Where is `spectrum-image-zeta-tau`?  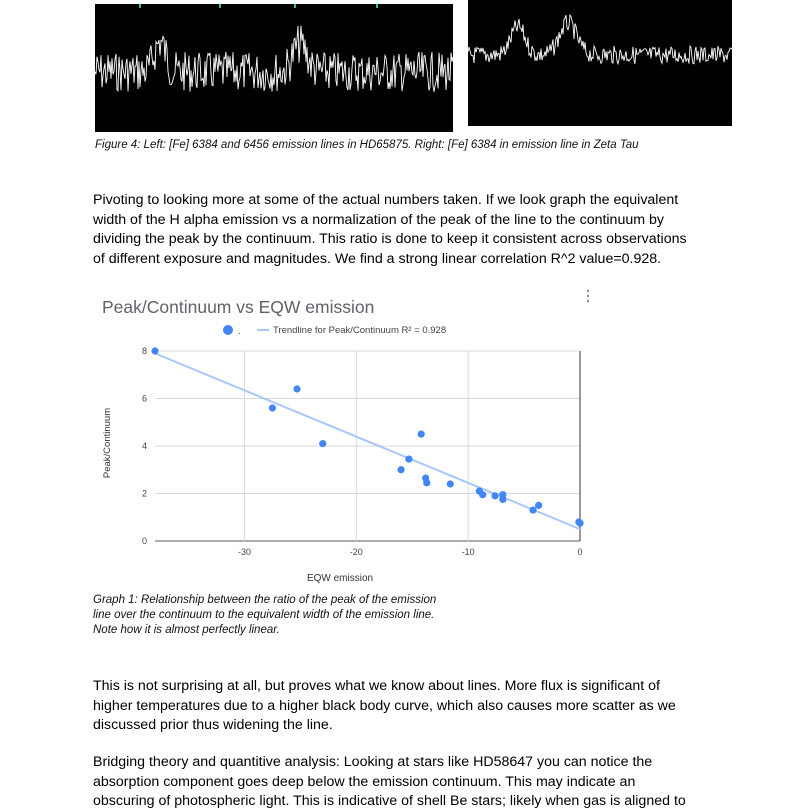
spectrum-image-zeta-tau is located at coordinates (600, 63).